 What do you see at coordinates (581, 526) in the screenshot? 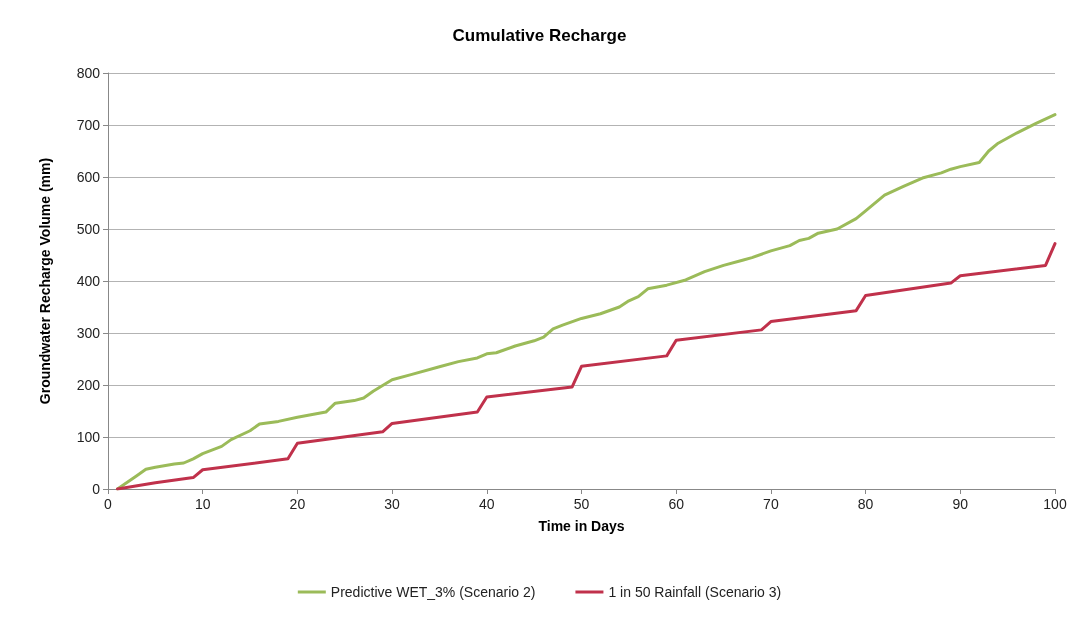
I see `x-axis-title: Time in Days` at bounding box center [581, 526].